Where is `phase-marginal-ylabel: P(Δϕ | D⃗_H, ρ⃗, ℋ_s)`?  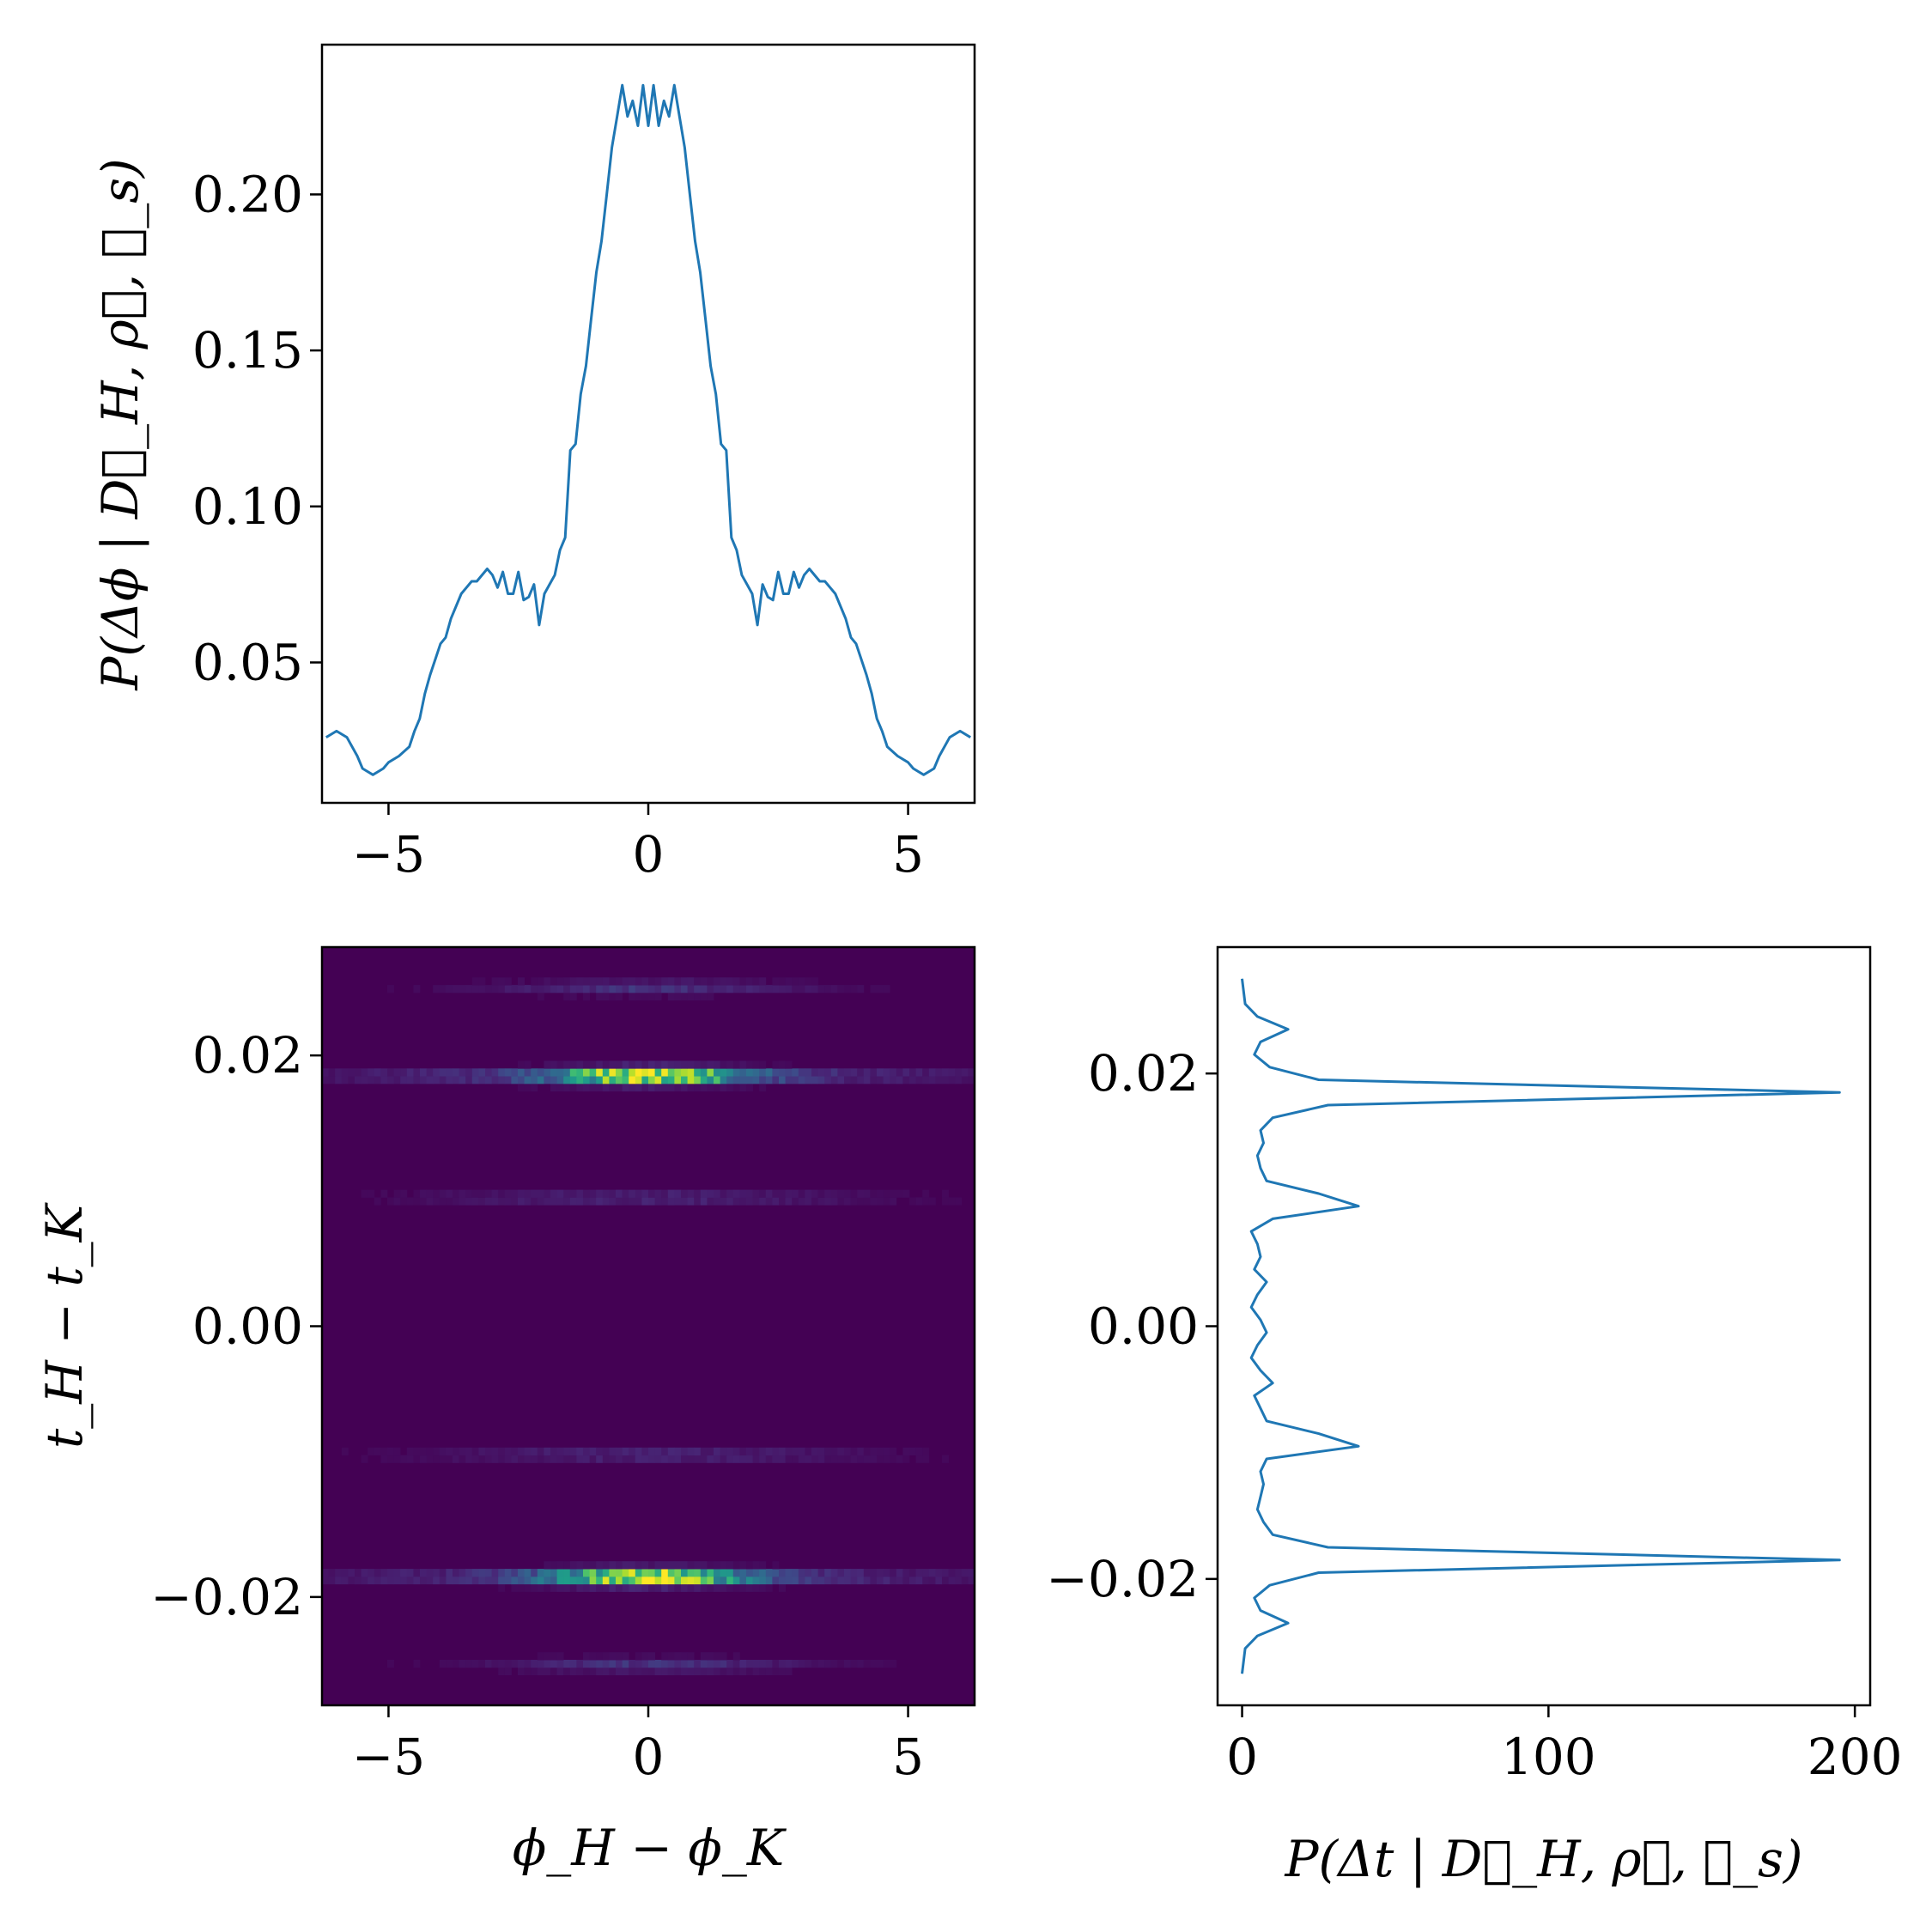 phase-marginal-ylabel: P(Δϕ | D⃗_H, ρ⃗, ℋ_s) is located at coordinates (120, 424).